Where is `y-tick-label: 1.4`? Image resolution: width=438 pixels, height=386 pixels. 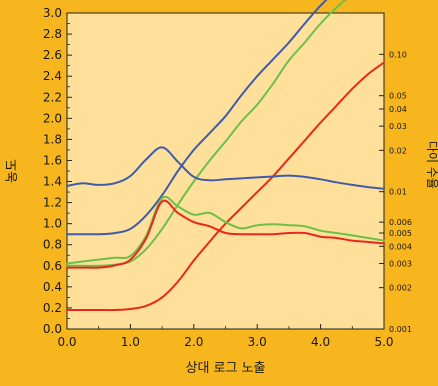
y-tick-label: 1.4 is located at coordinates (52, 182).